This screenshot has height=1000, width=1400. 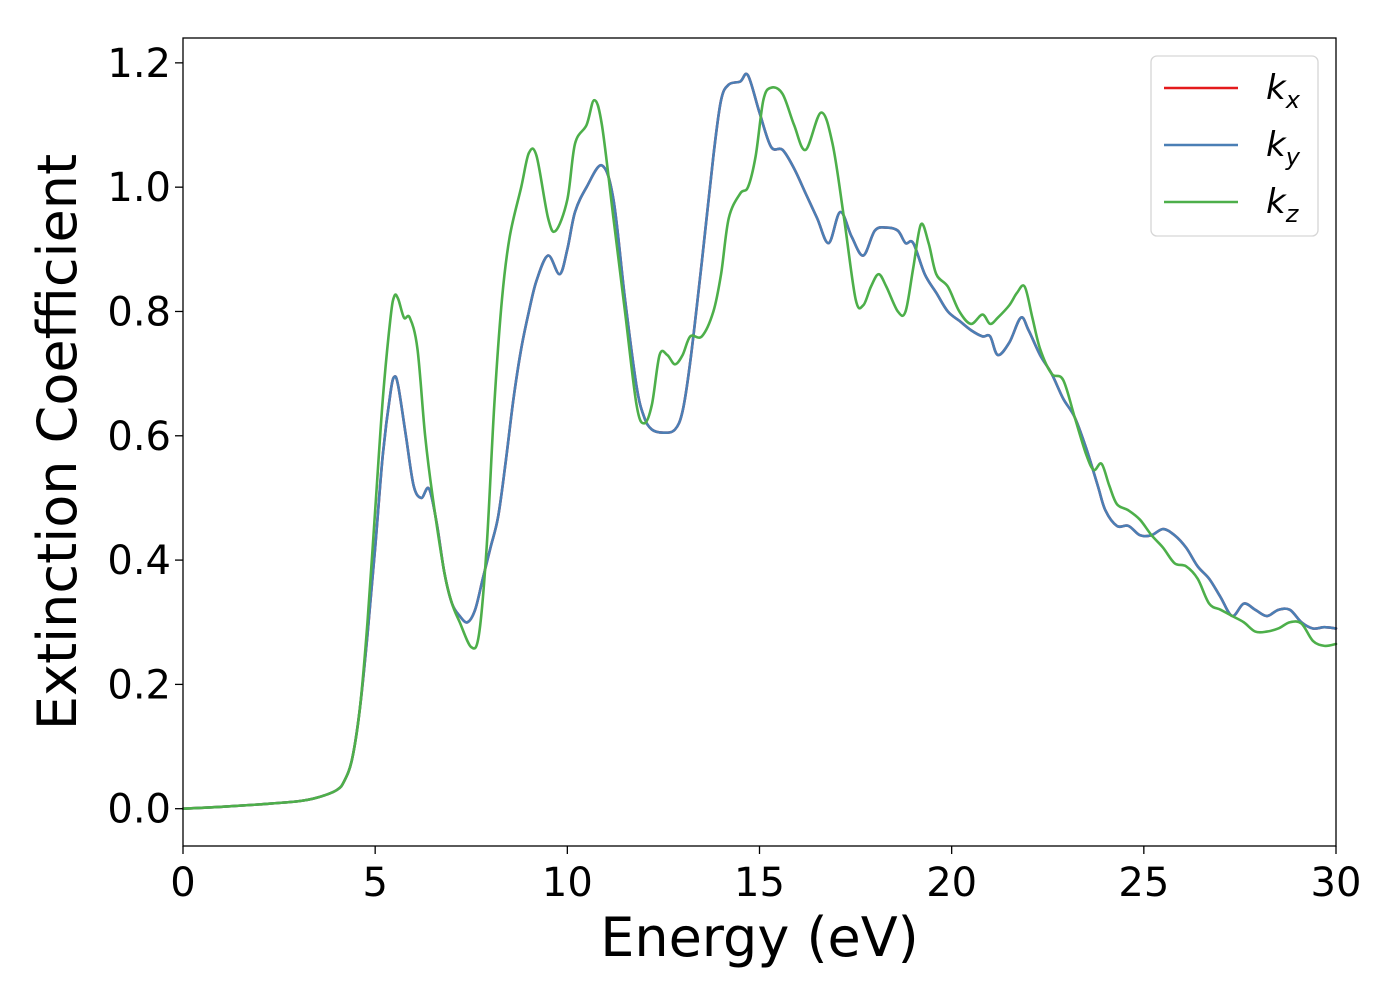 I want to click on x-tick-label: 25, so click(x=1143, y=883).